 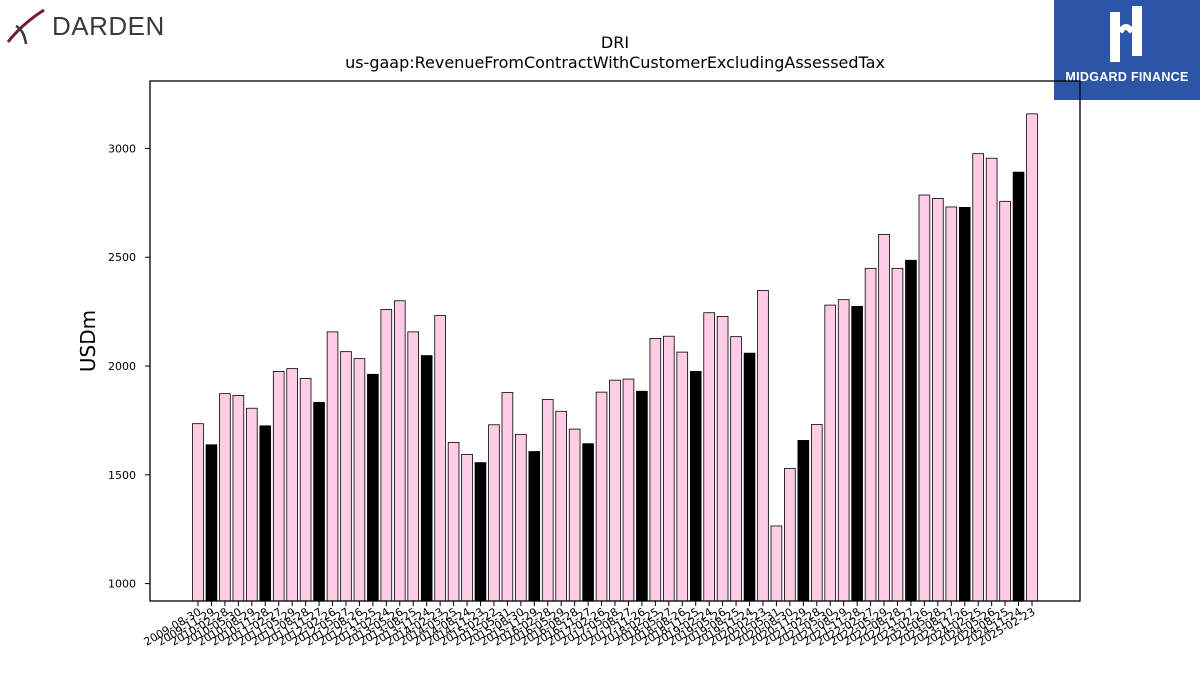 What do you see at coordinates (108, 25) in the screenshot?
I see `darden-wordmark: DARDEN` at bounding box center [108, 25].